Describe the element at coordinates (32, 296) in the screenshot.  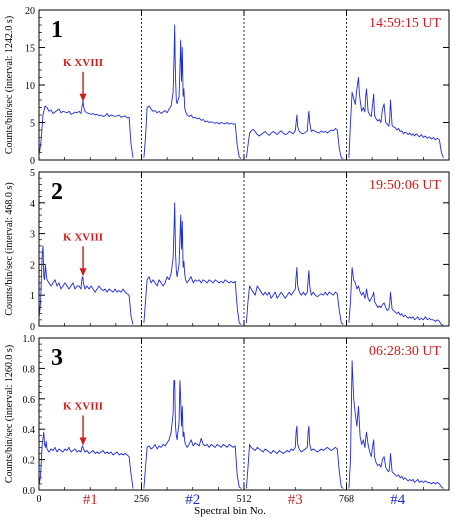
I see `panel-2-ytick-label-1: 1` at that location.